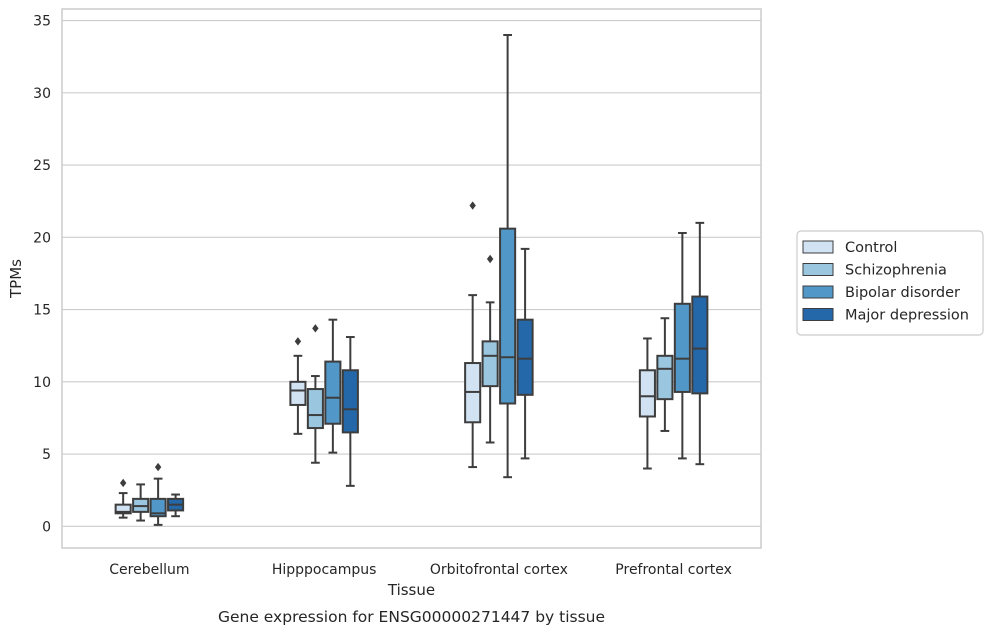  Describe the element at coordinates (42, 383) in the screenshot. I see `y-tick-label: 10` at that location.